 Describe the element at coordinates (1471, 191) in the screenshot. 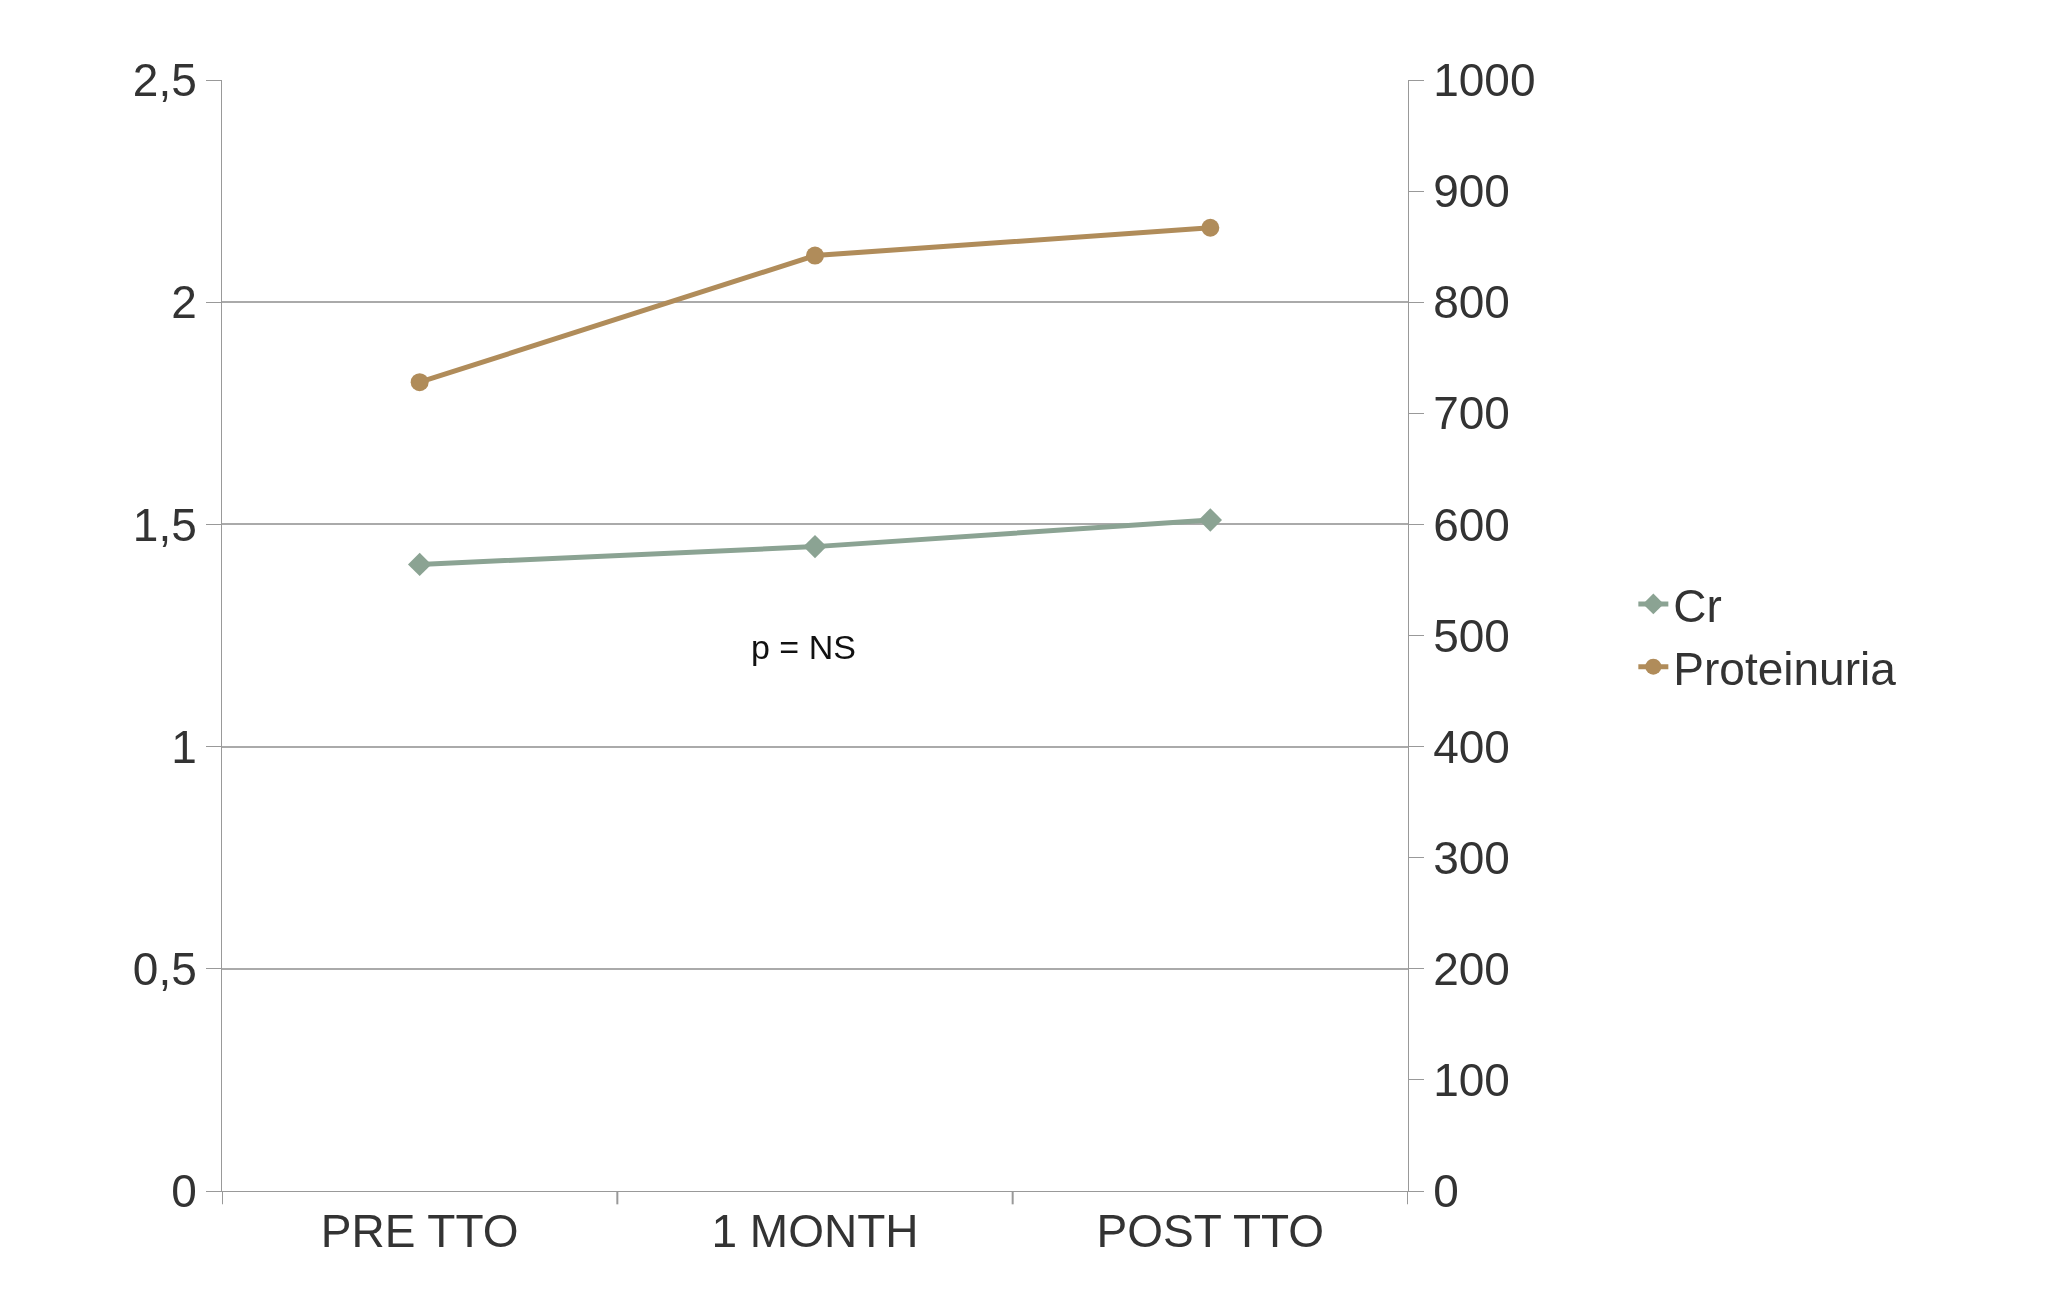

I see `y2-tick-label: 900` at that location.